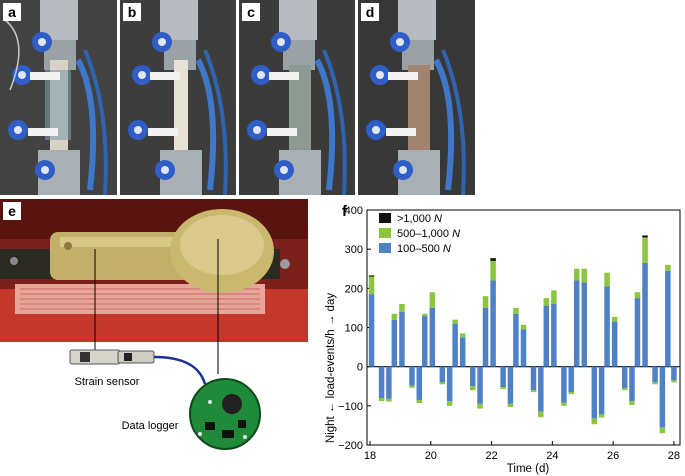 This screenshot has width=685, height=476. What do you see at coordinates (528, 469) in the screenshot?
I see `x-axis-label: Time (d)` at bounding box center [528, 469].